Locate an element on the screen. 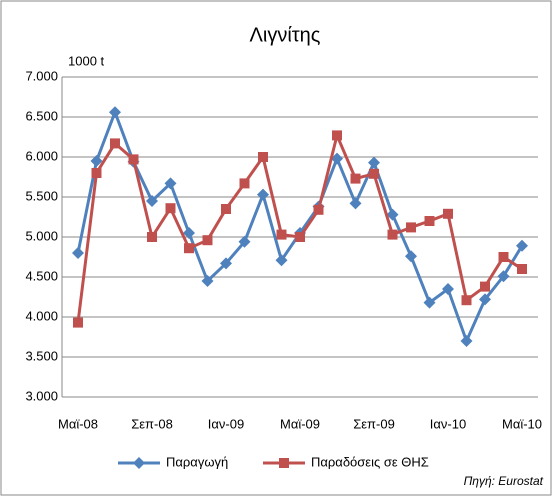  x-tick-label: Ιαν-10 is located at coordinates (448, 423).